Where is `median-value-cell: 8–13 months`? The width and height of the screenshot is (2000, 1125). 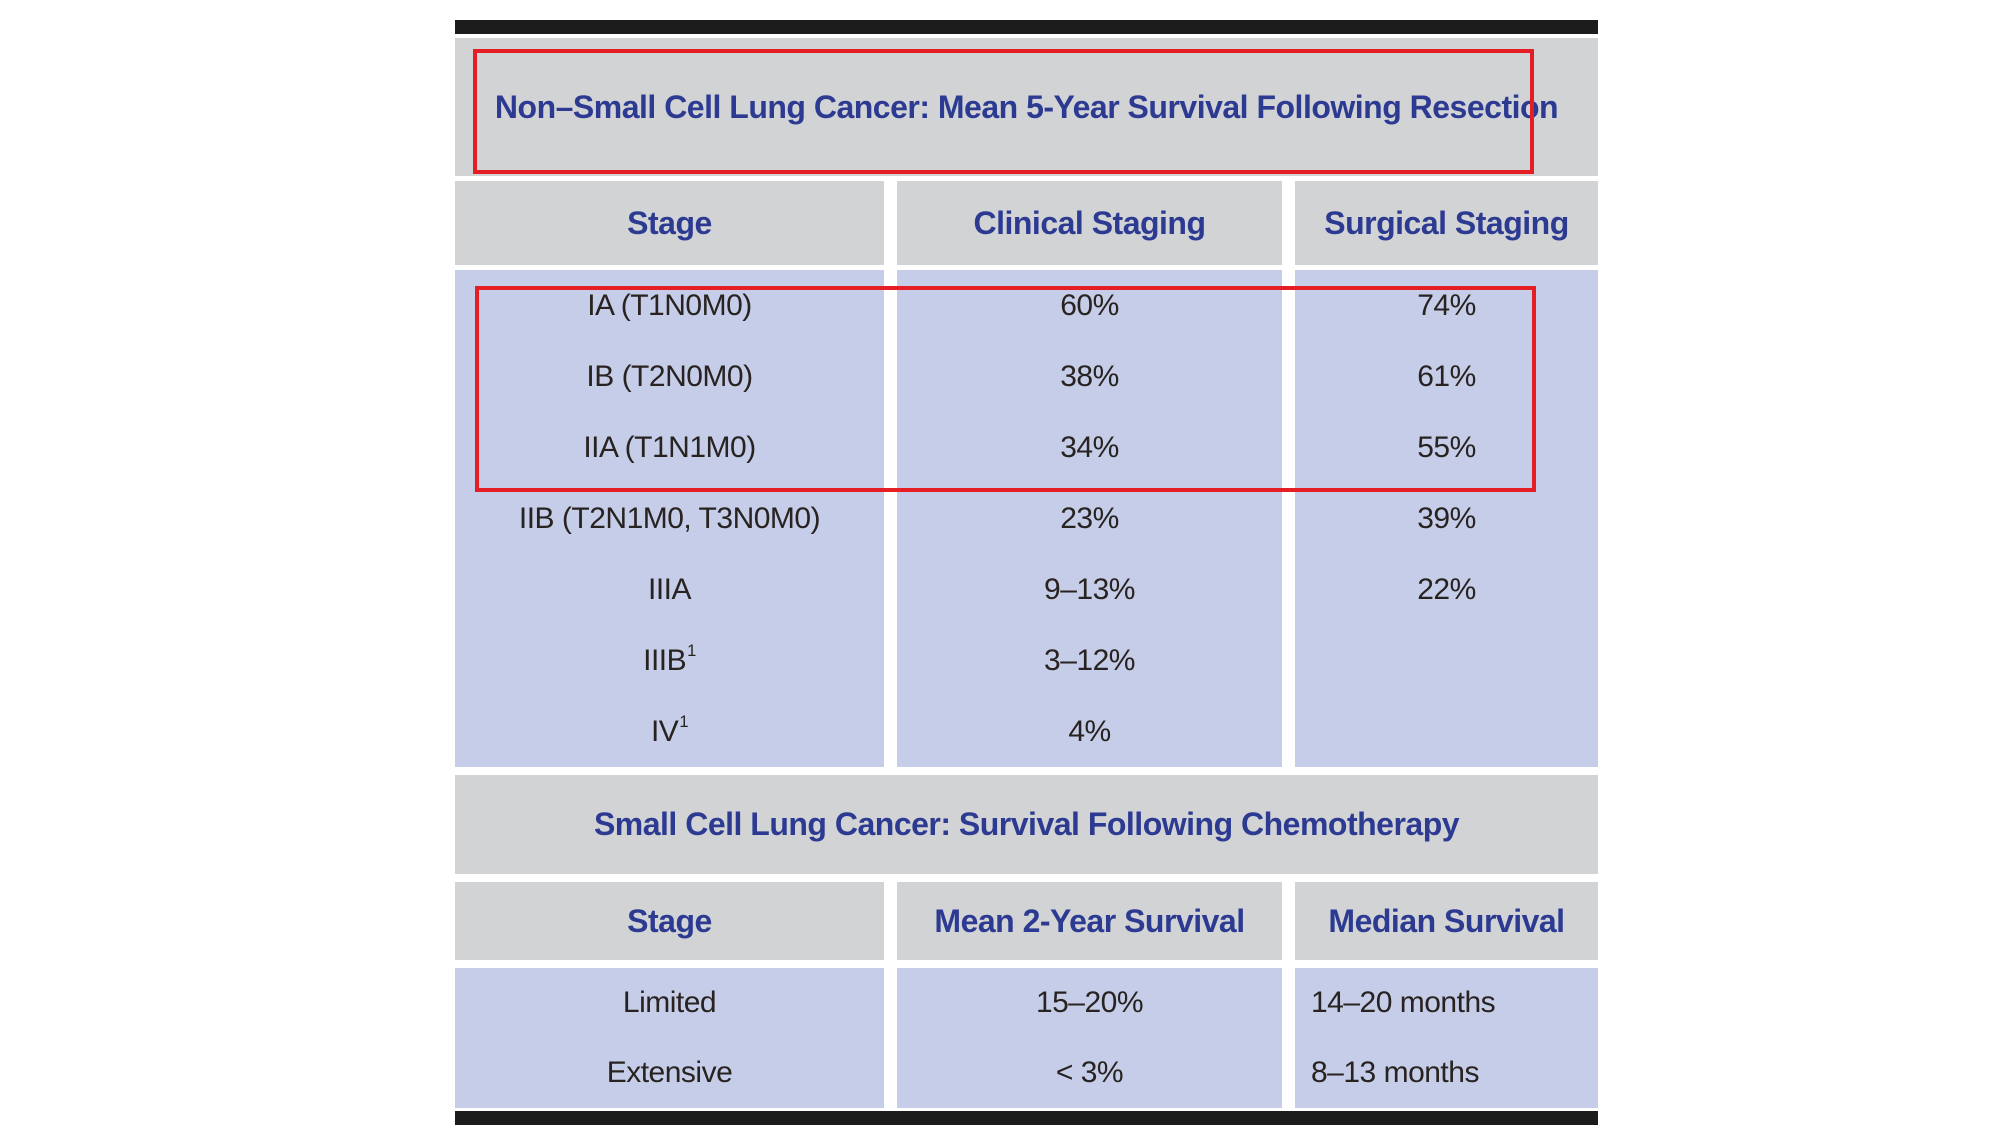 median-value-cell: 8–13 months is located at coordinates (1395, 1072).